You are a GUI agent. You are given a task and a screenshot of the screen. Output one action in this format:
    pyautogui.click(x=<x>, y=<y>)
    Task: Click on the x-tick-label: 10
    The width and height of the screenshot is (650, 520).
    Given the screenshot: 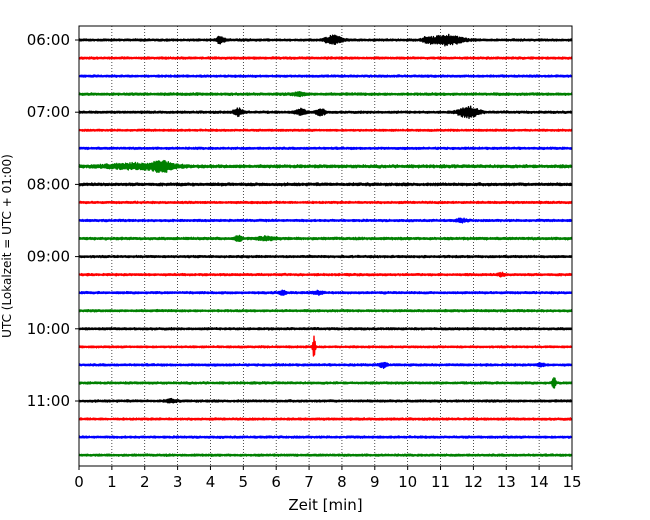 What is the action you would take?
    pyautogui.click(x=407, y=482)
    